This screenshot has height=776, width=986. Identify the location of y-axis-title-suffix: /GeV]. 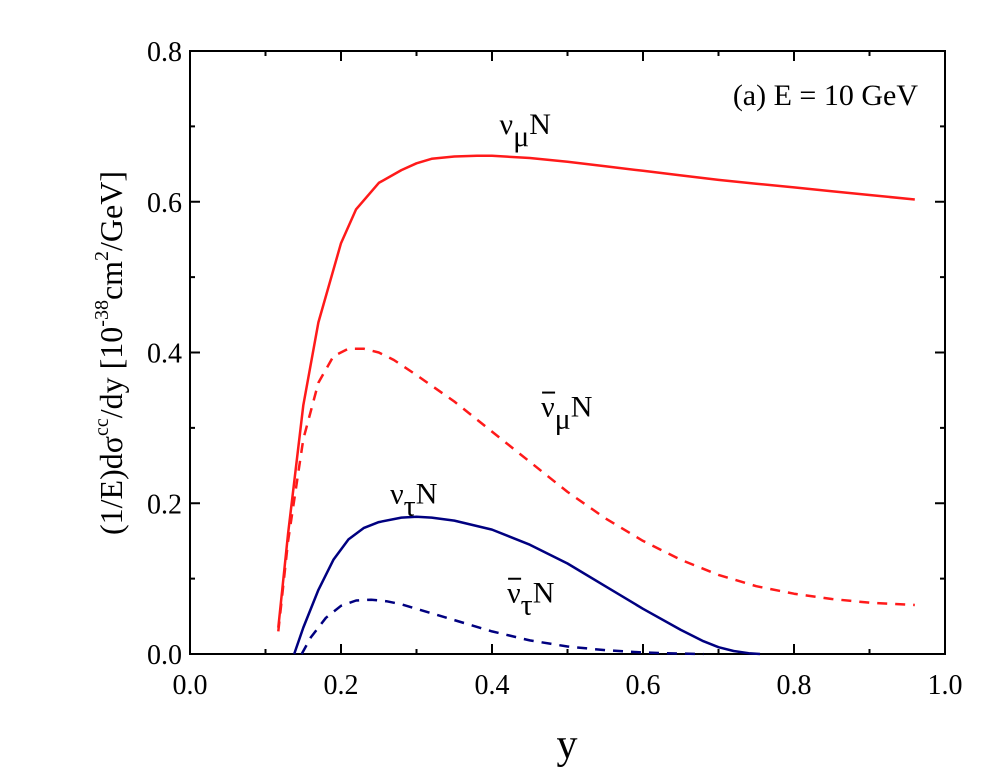
(111, 211).